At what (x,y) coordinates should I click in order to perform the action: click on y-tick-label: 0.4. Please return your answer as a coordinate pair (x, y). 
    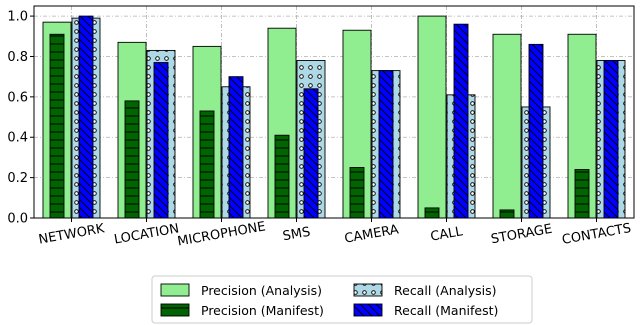
    Looking at the image, I should click on (17, 138).